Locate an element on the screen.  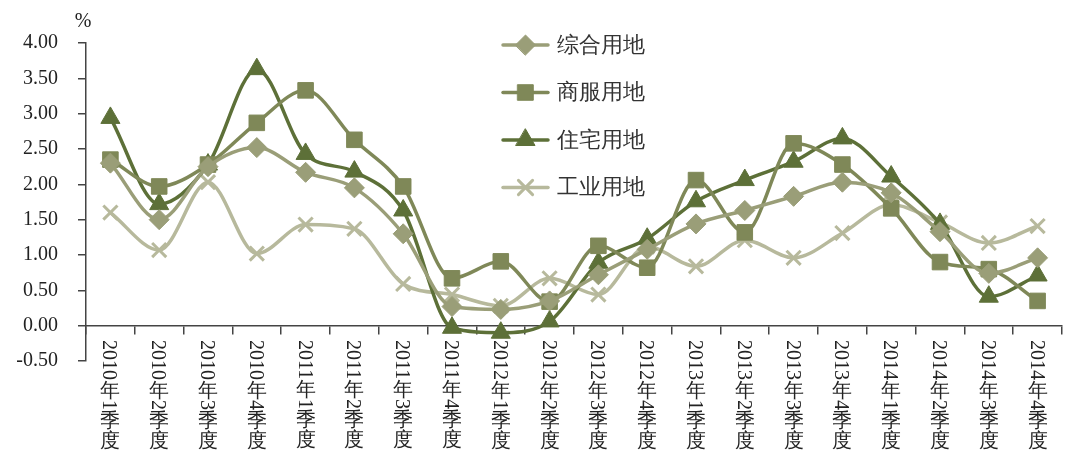
y-tick-label: 1.50 is located at coordinates (40, 217).